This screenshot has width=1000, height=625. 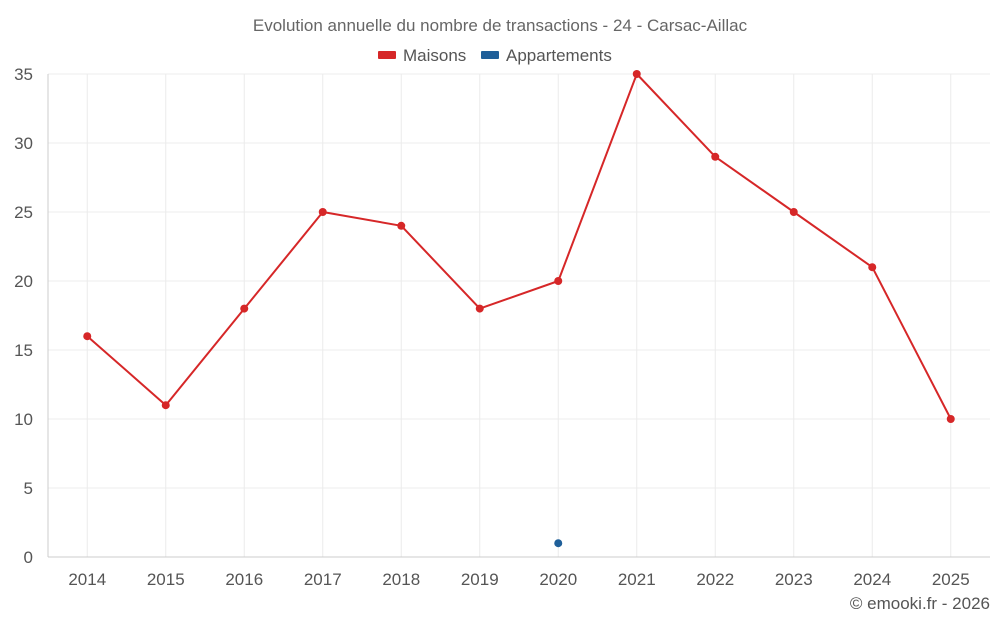 What do you see at coordinates (715, 579) in the screenshot?
I see `x-tick-label: 2022` at bounding box center [715, 579].